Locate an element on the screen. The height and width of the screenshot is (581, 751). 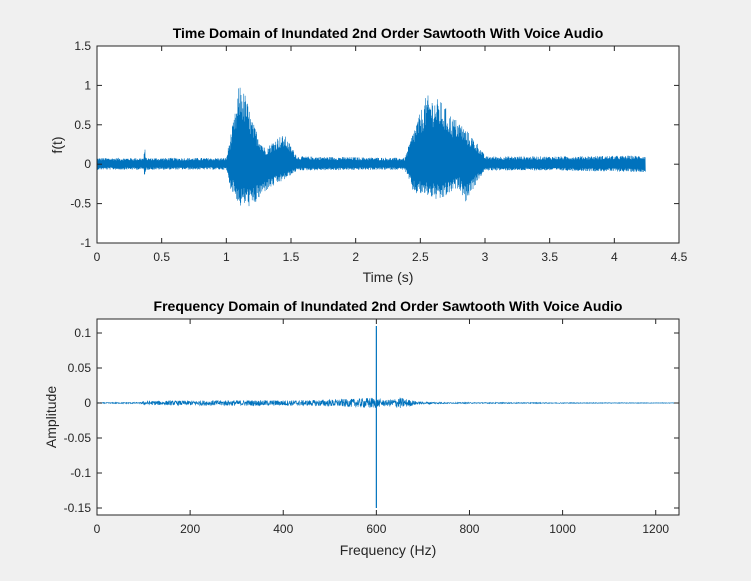
frequency-domain-ylabel: Amplitude is located at coordinates (51, 417).